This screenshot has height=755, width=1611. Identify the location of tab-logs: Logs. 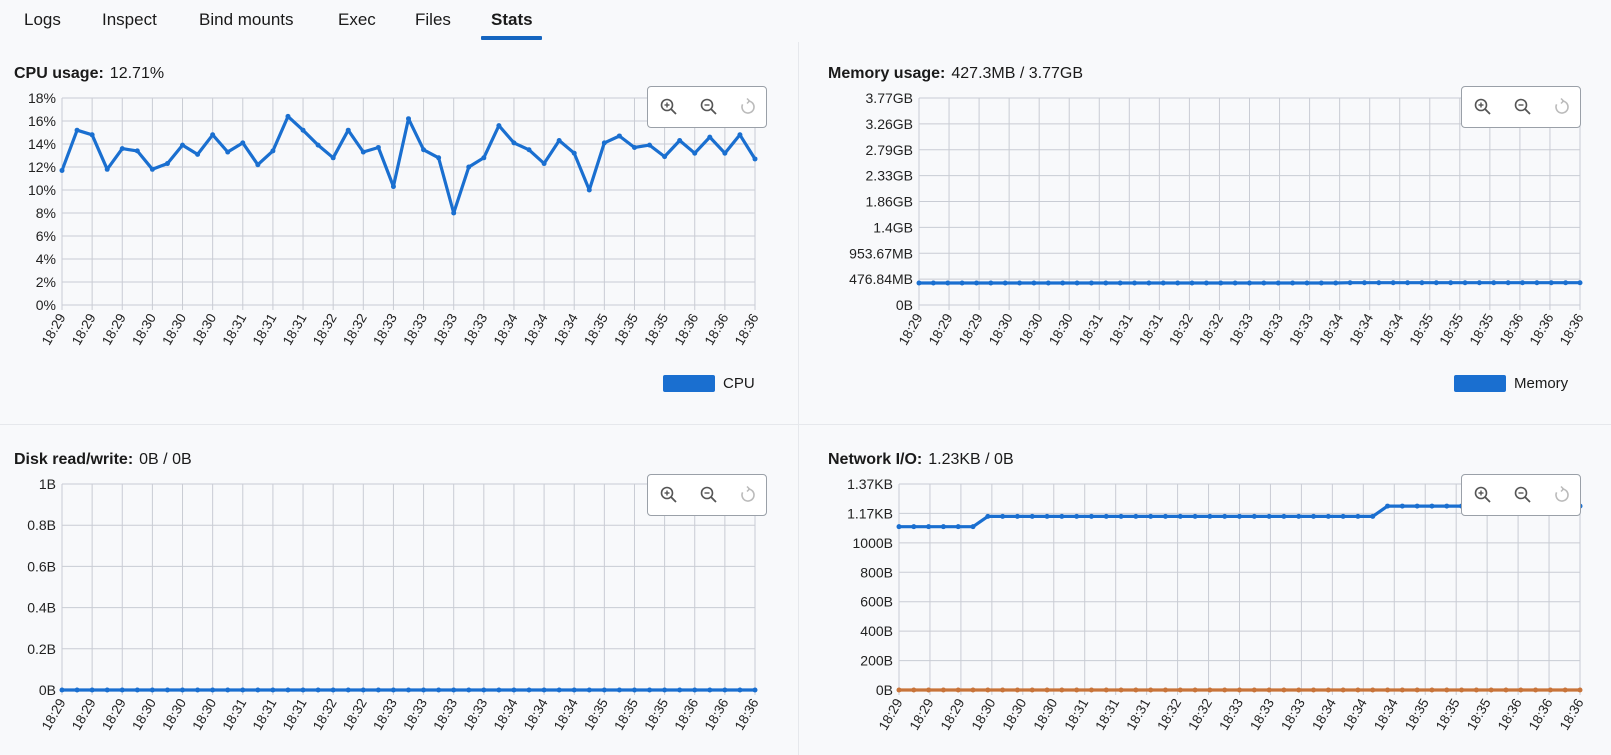
(42, 19).